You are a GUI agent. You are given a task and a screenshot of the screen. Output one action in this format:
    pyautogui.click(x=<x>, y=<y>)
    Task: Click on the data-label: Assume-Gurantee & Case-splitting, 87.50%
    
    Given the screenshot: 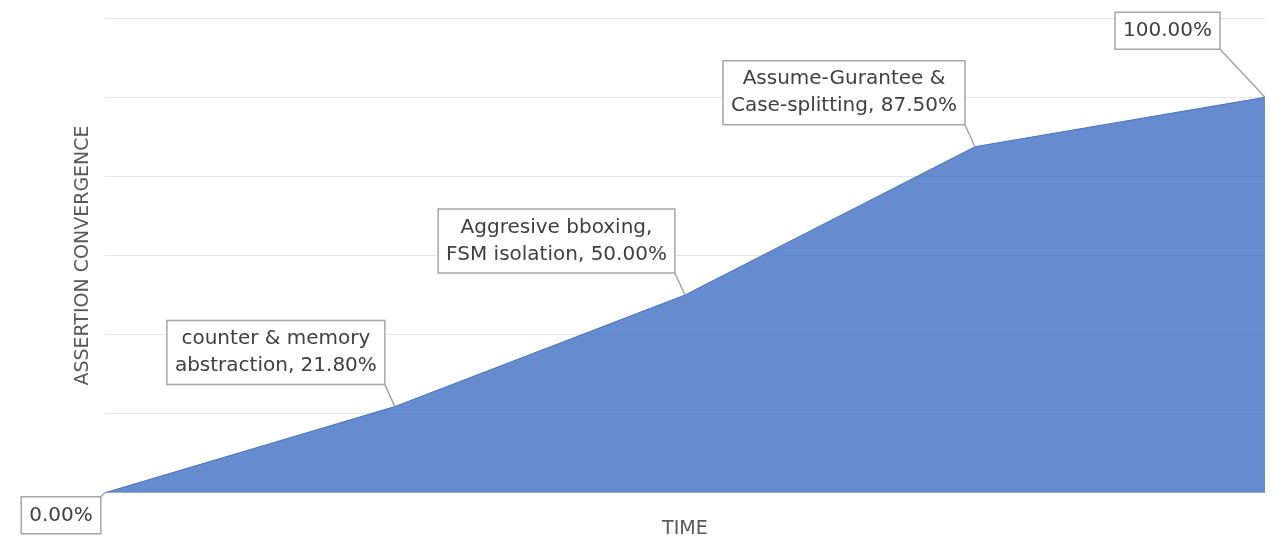 What is the action you would take?
    pyautogui.click(x=843, y=91)
    